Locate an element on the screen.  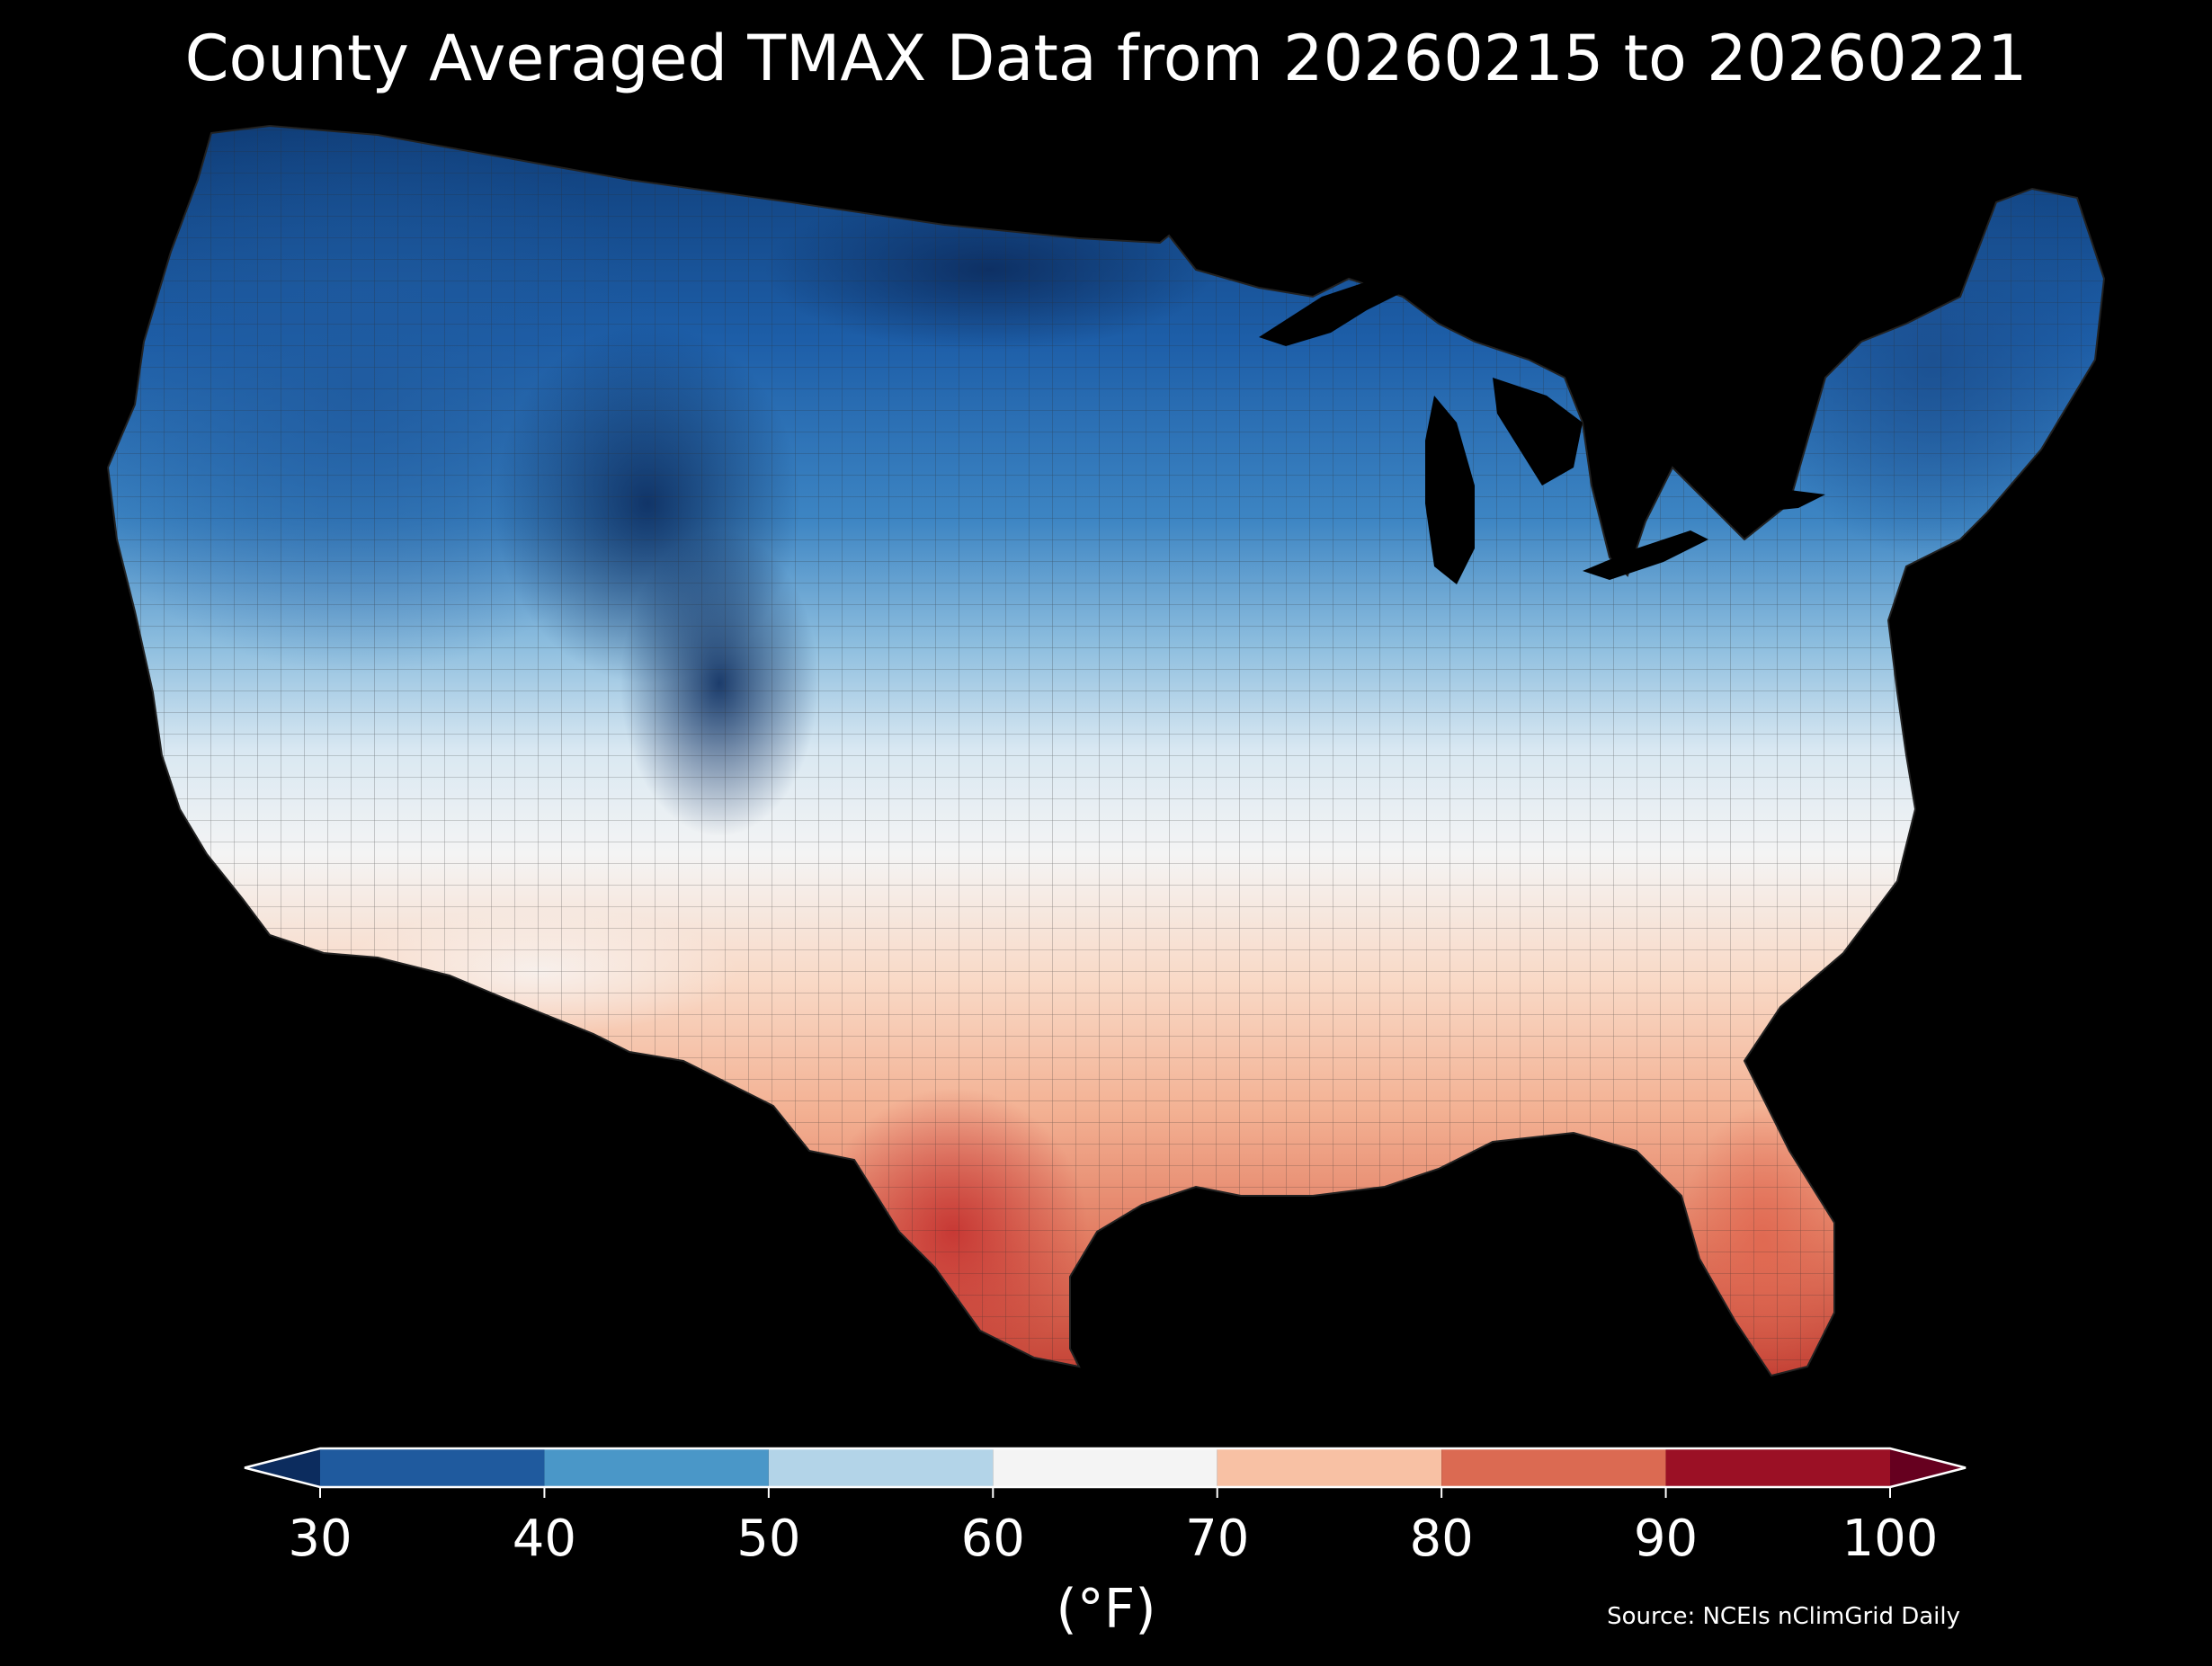
lake-huron is located at coordinates (1538, 432).